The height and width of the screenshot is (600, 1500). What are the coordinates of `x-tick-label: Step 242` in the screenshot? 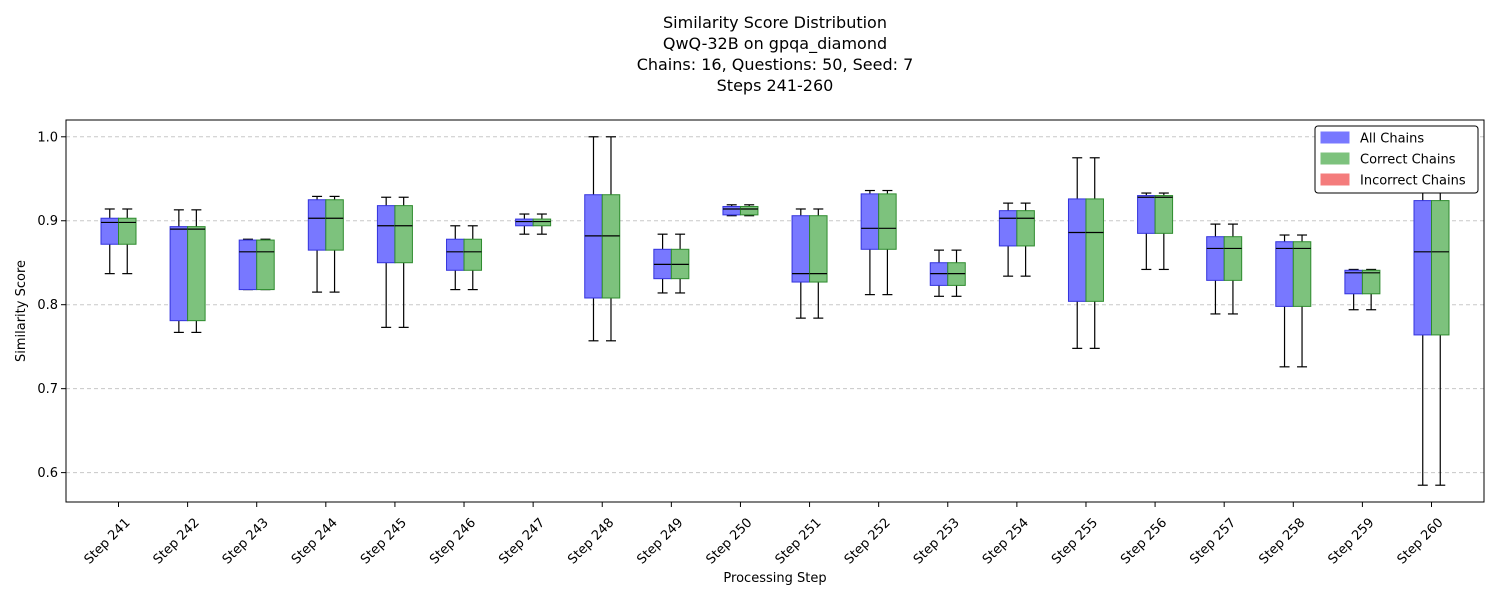 It's located at (177, 541).